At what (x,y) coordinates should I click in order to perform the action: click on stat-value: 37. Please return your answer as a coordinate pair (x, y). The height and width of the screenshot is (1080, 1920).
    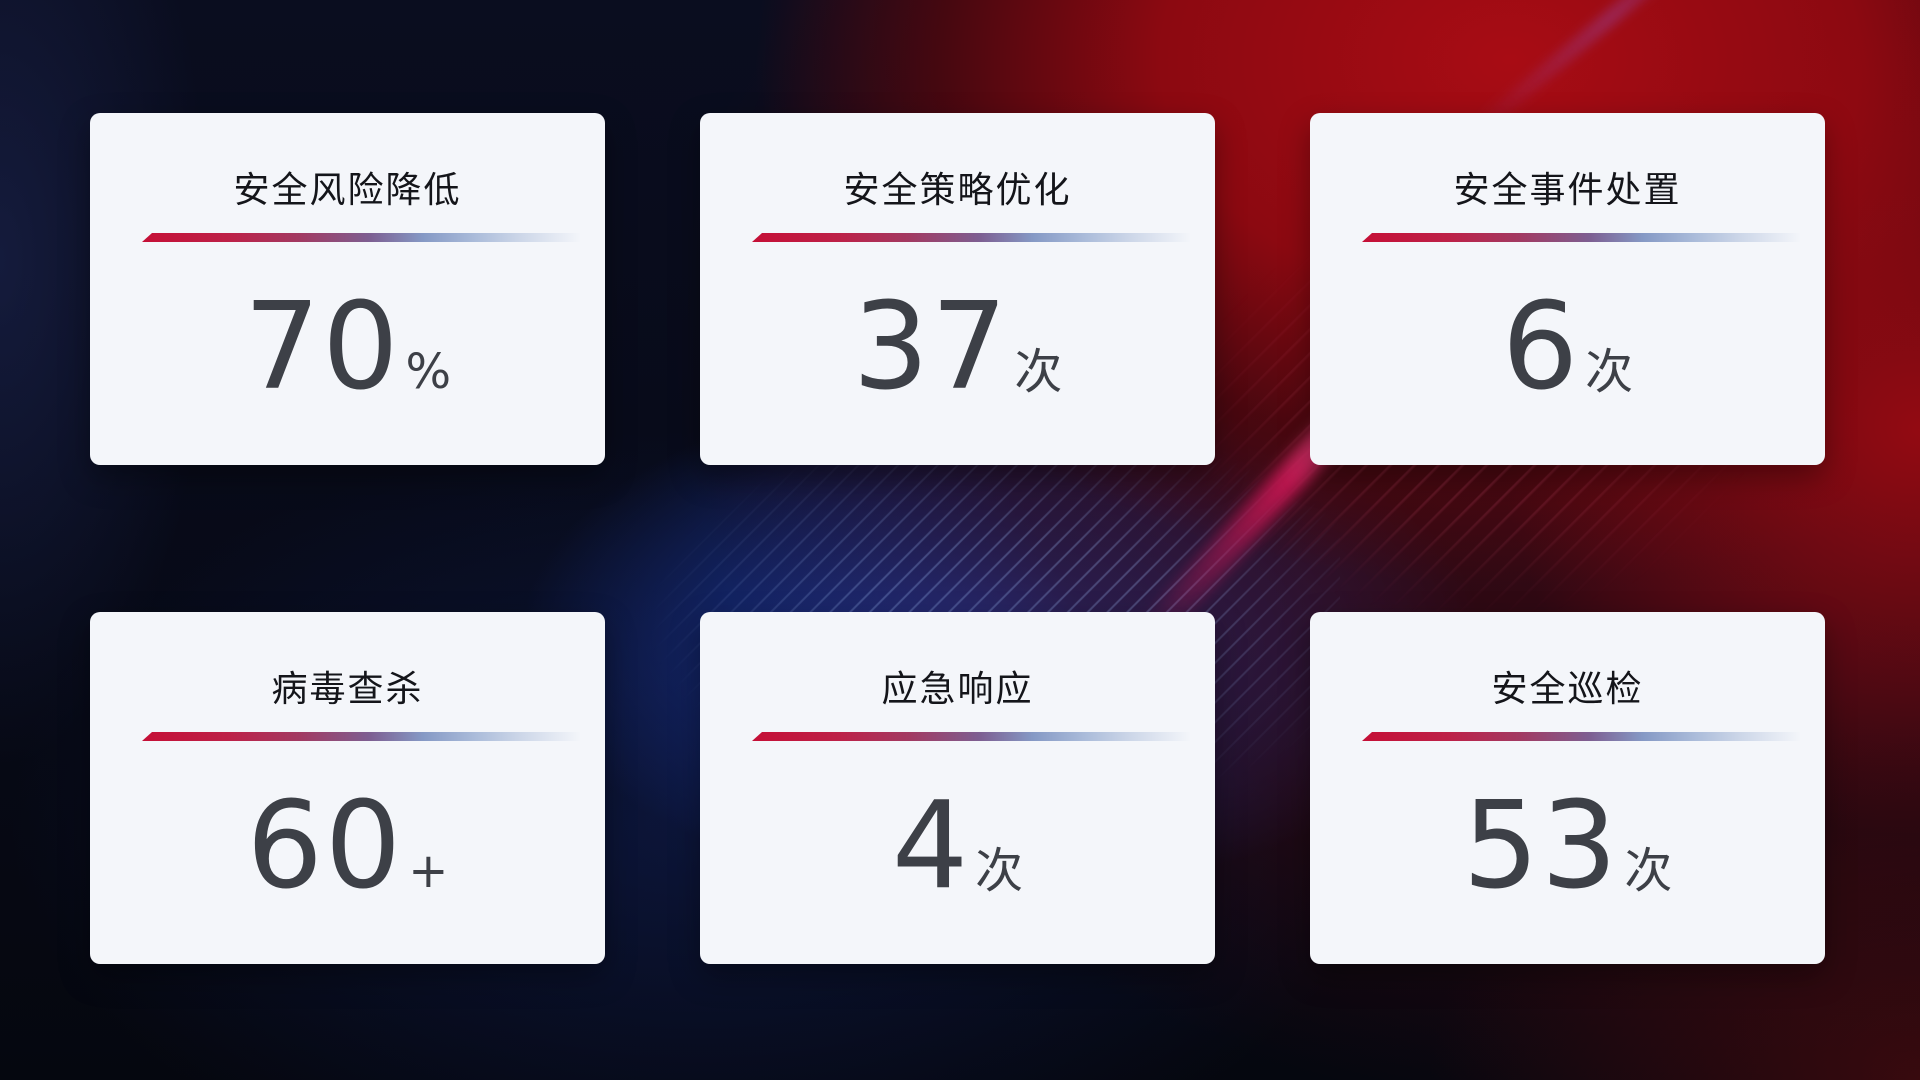
    Looking at the image, I should click on (931, 347).